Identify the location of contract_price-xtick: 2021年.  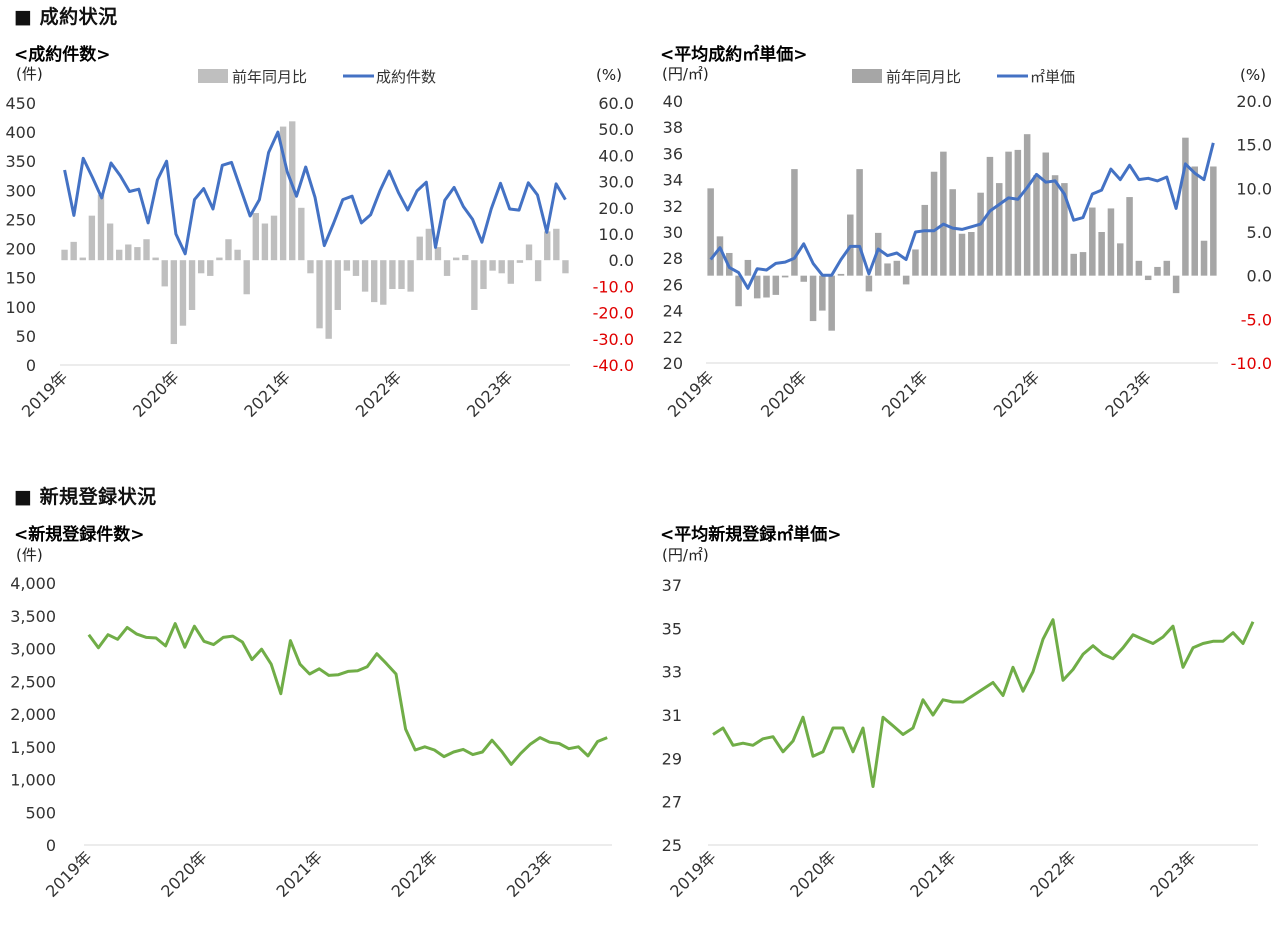
(905, 394).